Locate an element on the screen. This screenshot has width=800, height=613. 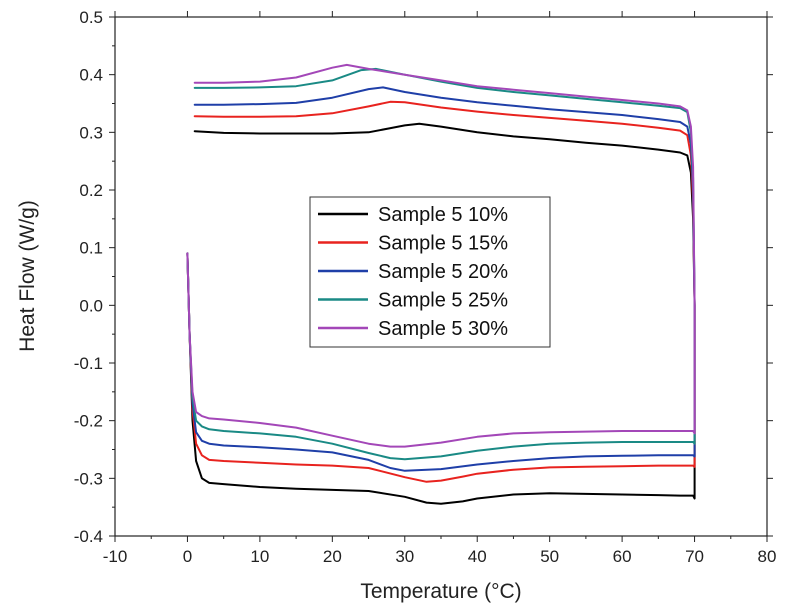
x-tick-label: 10 is located at coordinates (259, 556).